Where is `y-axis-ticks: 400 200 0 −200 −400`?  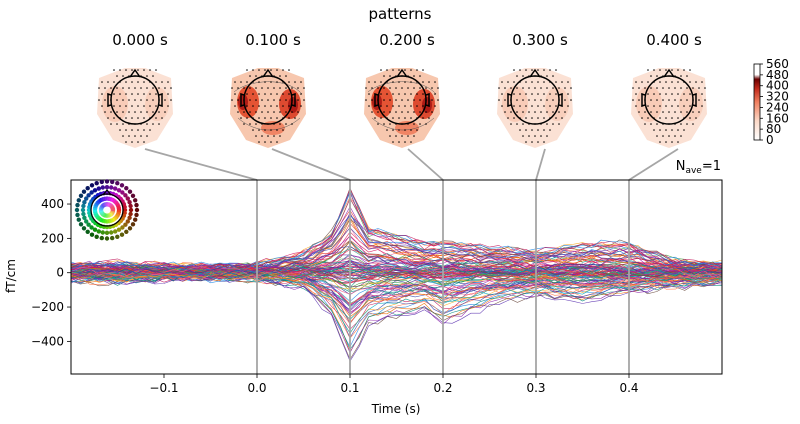 y-axis-ticks: 400 200 0 −200 −400 is located at coordinates (51, 272).